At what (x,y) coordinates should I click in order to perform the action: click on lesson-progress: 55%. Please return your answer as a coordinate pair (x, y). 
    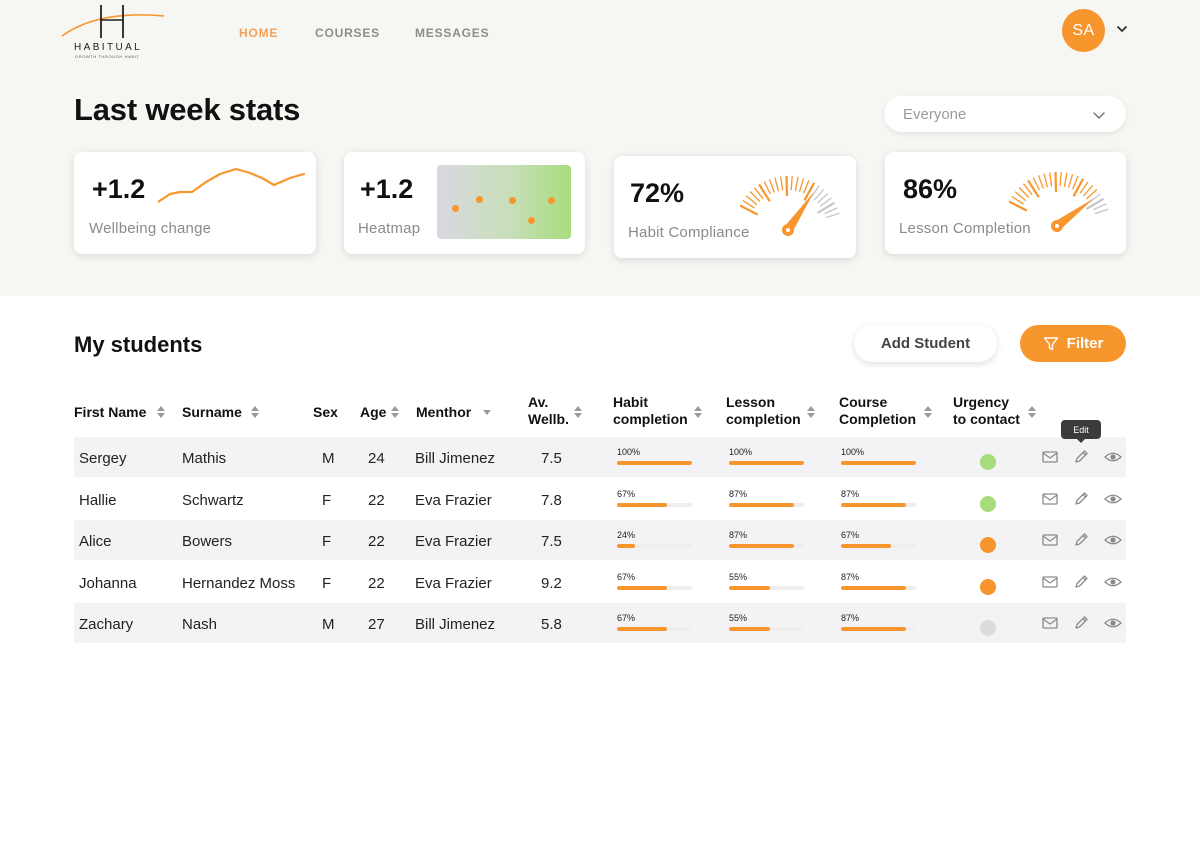
    Looking at the image, I should click on (766, 623).